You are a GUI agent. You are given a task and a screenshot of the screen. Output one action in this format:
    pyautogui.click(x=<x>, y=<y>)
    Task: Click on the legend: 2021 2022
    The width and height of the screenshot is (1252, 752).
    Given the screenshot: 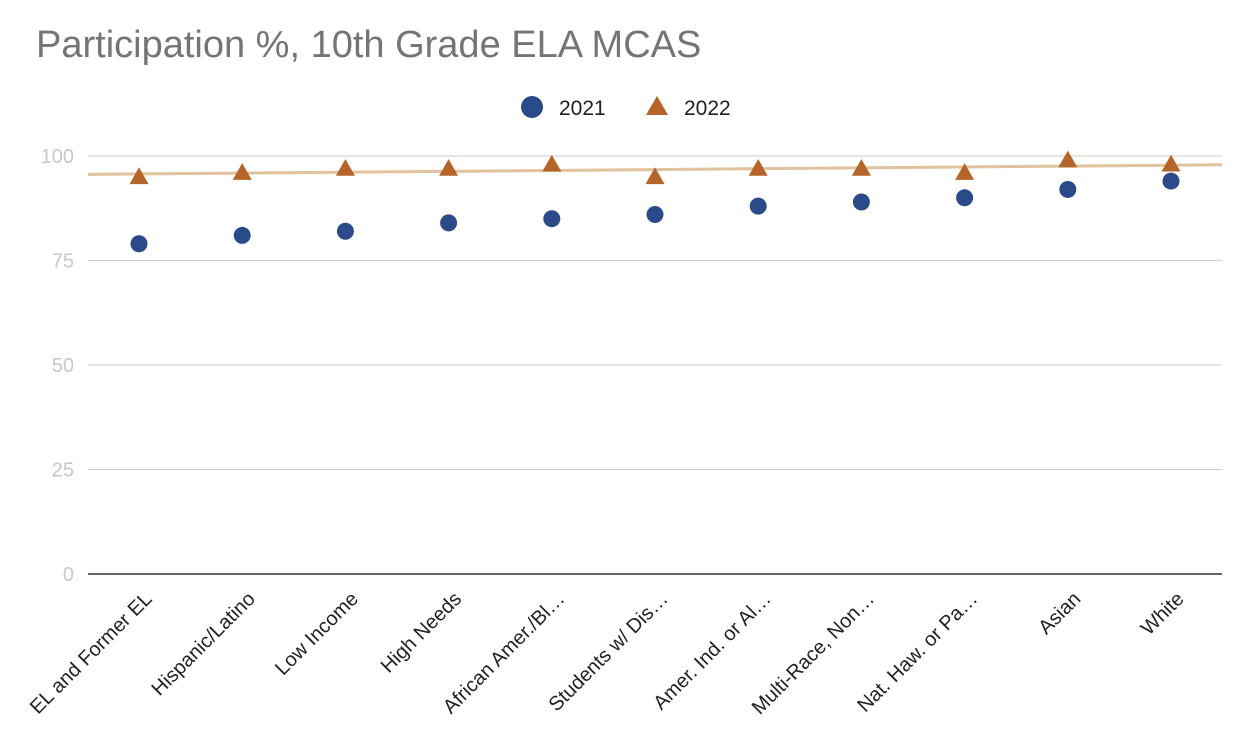 What is the action you would take?
    pyautogui.click(x=626, y=108)
    